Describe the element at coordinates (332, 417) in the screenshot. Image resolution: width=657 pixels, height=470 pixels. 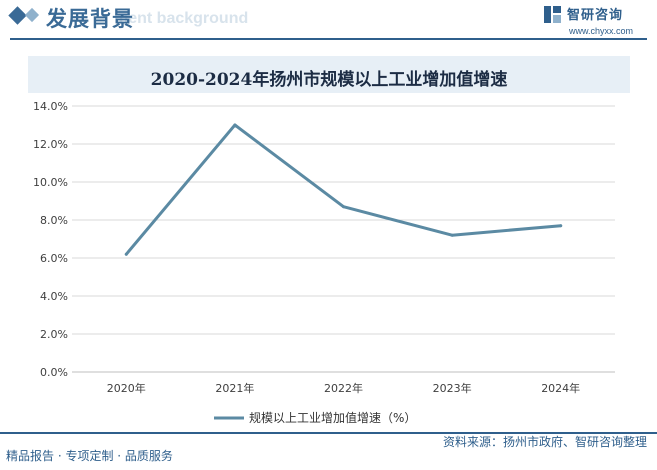
I see `legend-label: 规模以上工业增加值增速（%）` at that location.